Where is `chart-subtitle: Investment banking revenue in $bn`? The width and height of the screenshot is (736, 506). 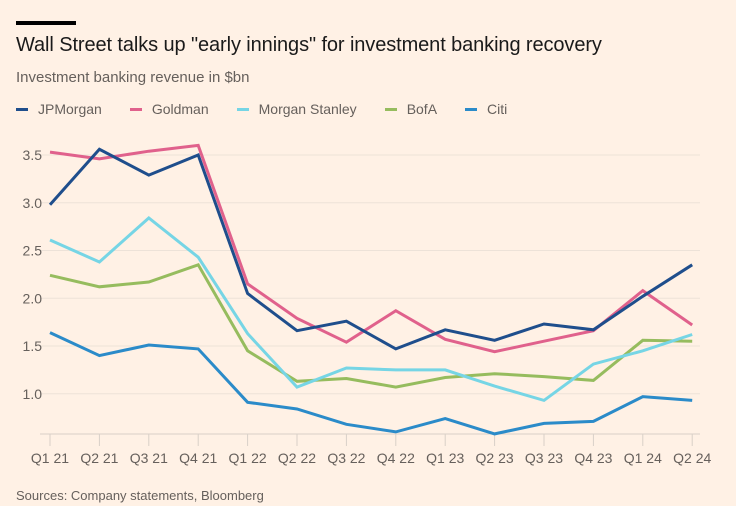 chart-subtitle: Investment banking revenue in $bn is located at coordinates (133, 77).